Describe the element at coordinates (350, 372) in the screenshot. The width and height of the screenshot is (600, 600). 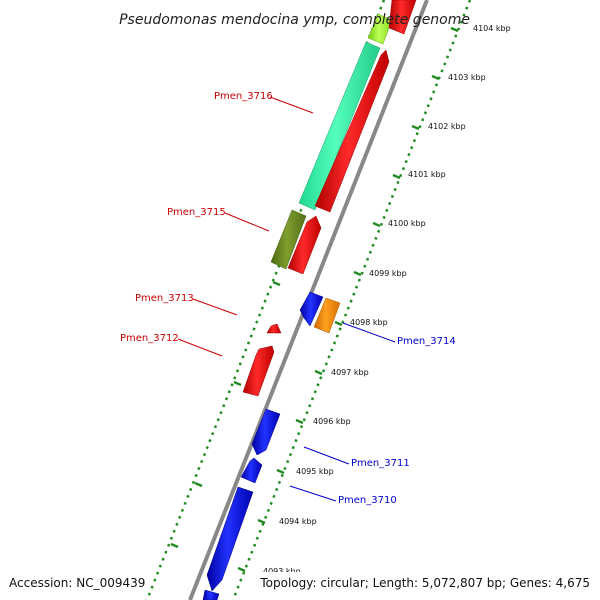
I see `tick-label: 4097 kbp` at that location.